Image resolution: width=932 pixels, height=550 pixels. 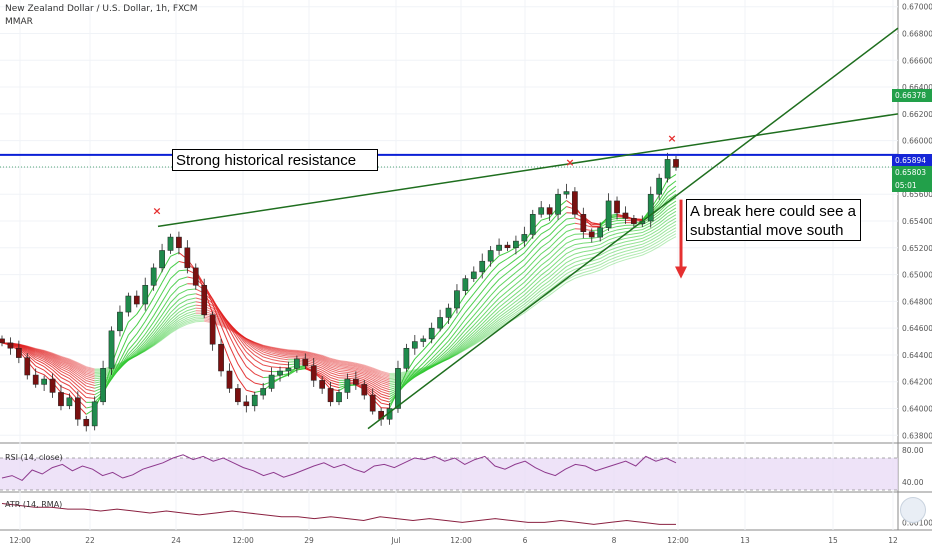 What do you see at coordinates (19, 22) in the screenshot?
I see `indicator-label: MMAR` at bounding box center [19, 22].